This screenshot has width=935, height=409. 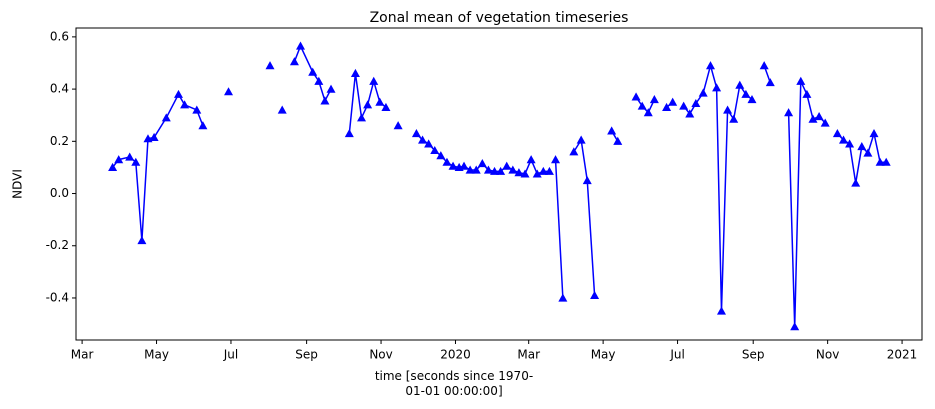 What do you see at coordinates (603, 355) in the screenshot?
I see `x-tick-label: May` at bounding box center [603, 355].